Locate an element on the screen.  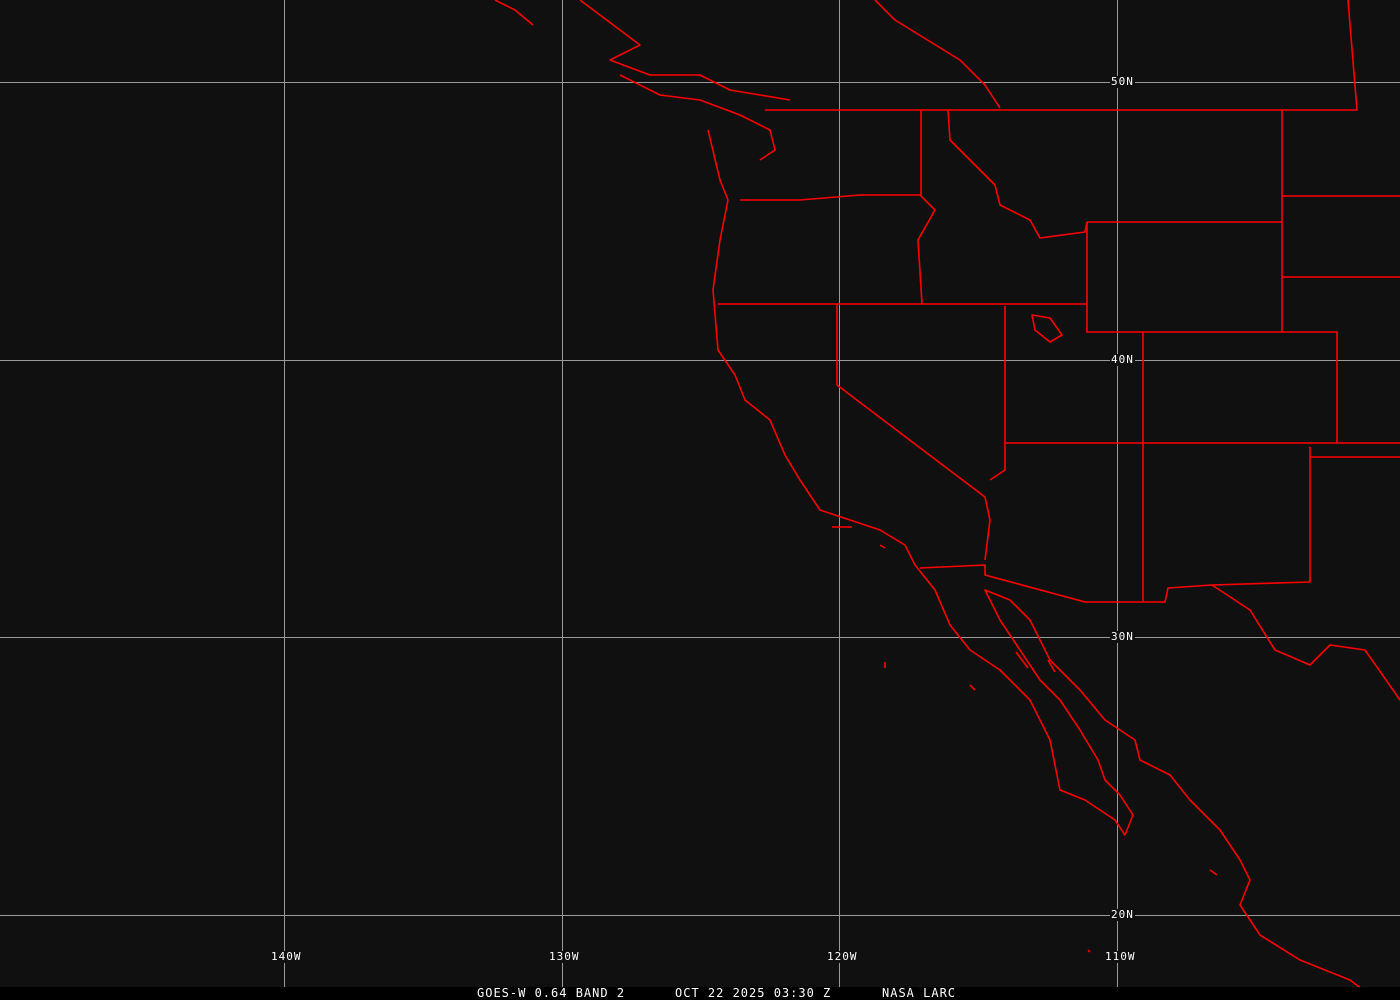
caption-datetime: OCT 22 2025 03:30 Z is located at coordinates (753, 993).